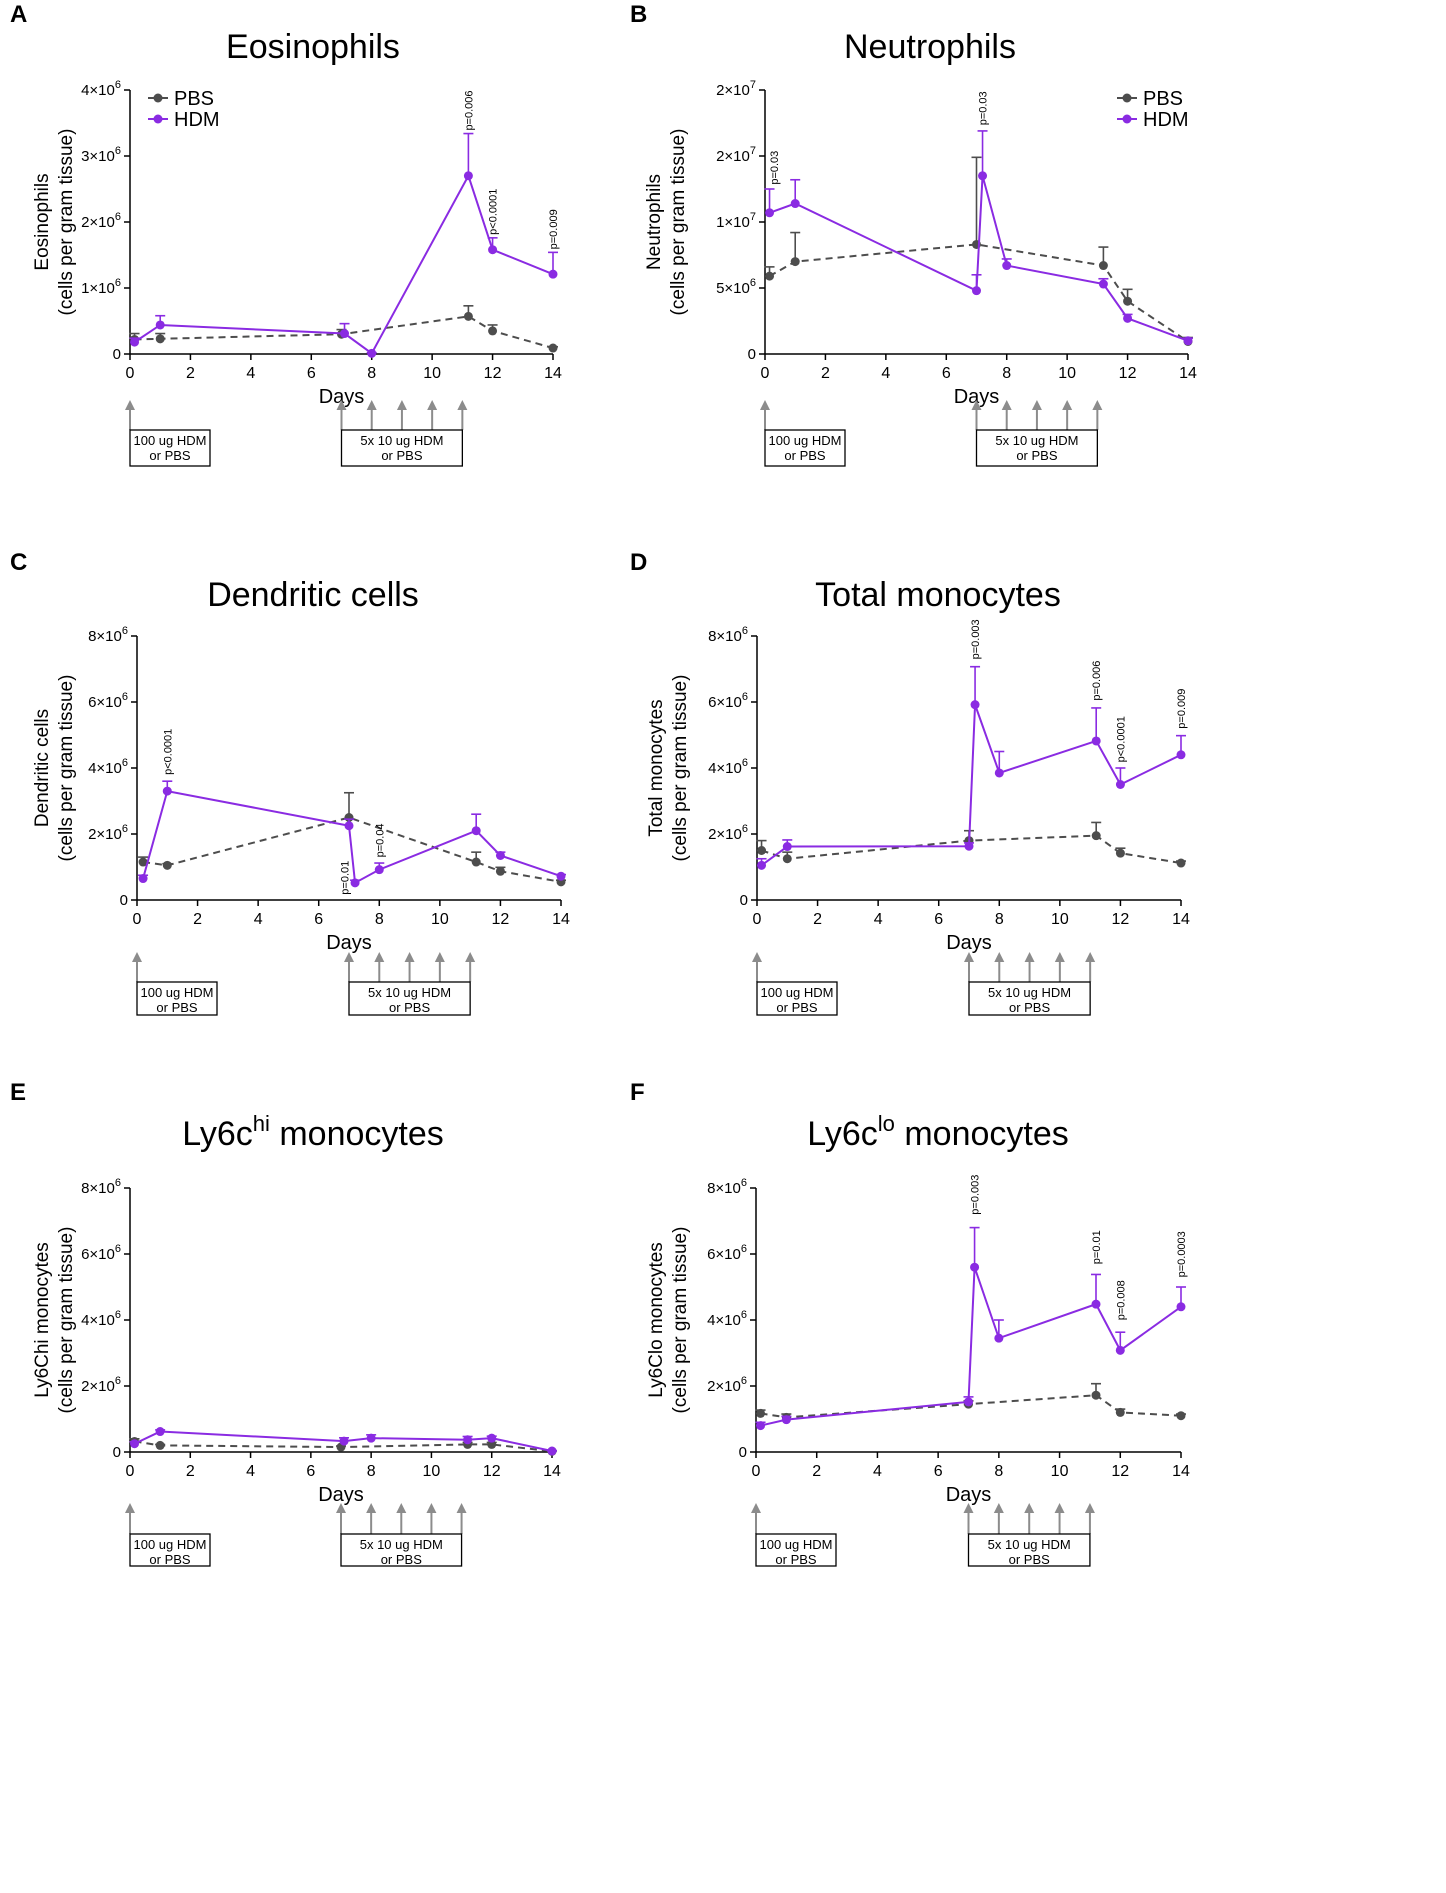 Image resolution: width=1446 pixels, height=1893 pixels. I want to click on x-tick-label: 4, so click(250, 1471).